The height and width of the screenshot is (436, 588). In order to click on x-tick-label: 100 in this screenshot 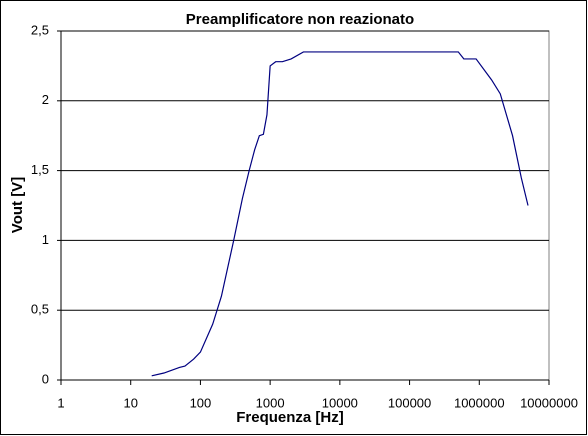, I will do `click(201, 402)`.